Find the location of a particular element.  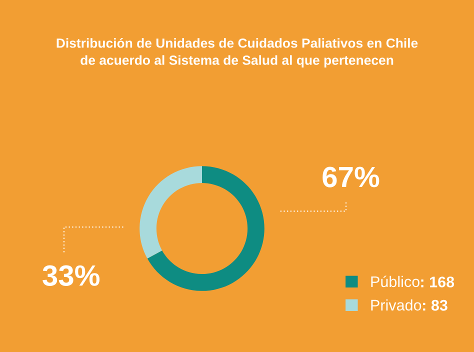

legend-label: Público is located at coordinates (395, 282).